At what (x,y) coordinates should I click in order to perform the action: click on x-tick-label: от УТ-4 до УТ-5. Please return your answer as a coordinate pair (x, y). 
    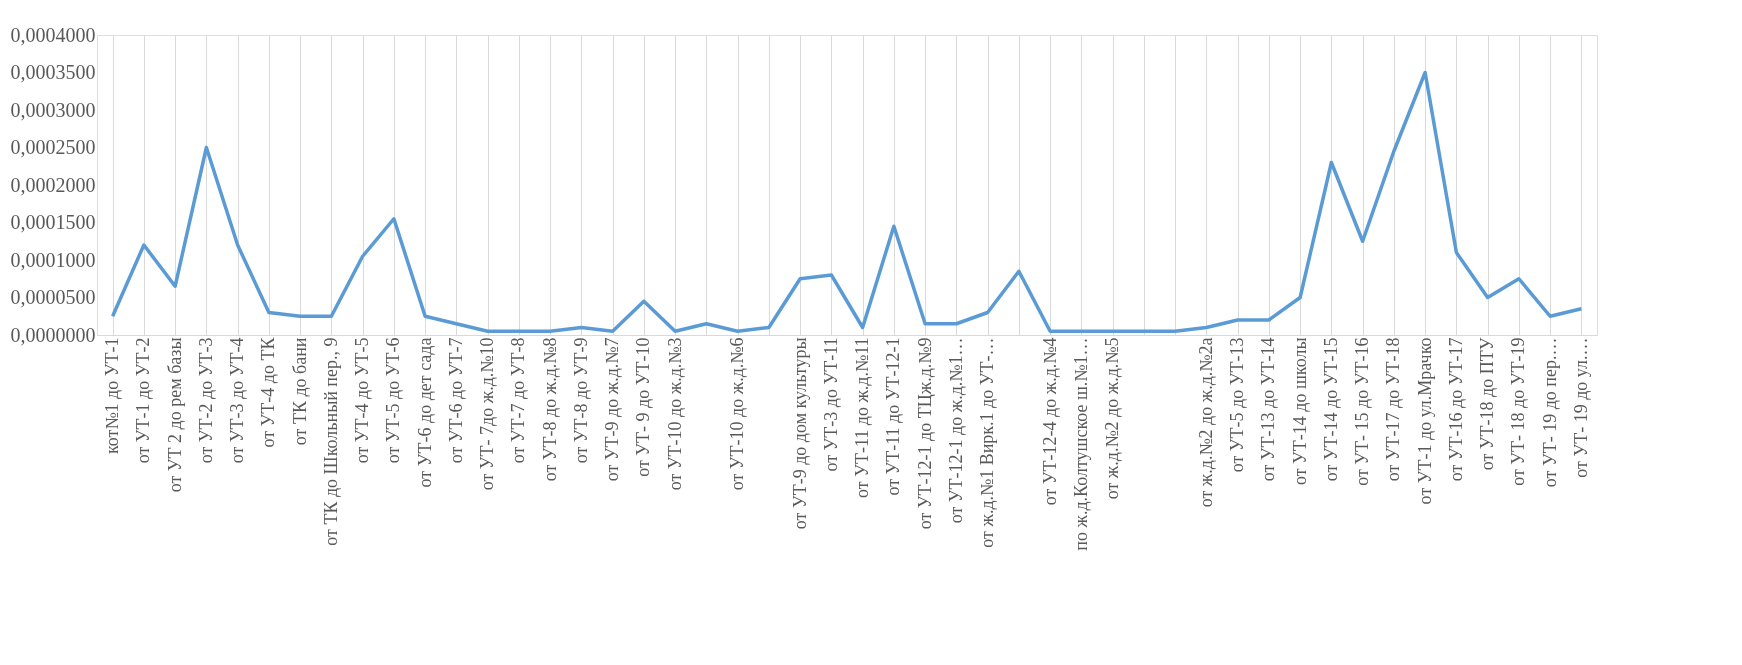
    Looking at the image, I should click on (362, 400).